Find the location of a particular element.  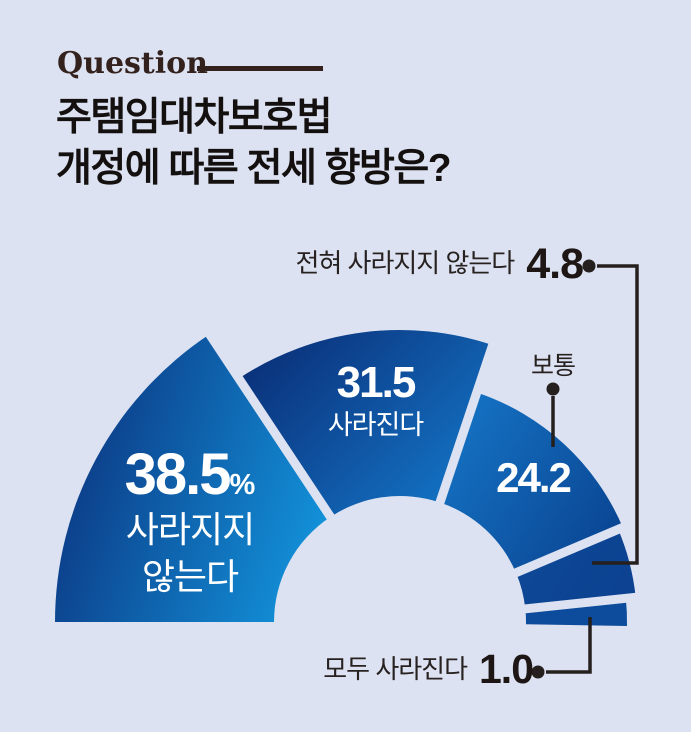

segment-value: 24.2 is located at coordinates (534, 477).